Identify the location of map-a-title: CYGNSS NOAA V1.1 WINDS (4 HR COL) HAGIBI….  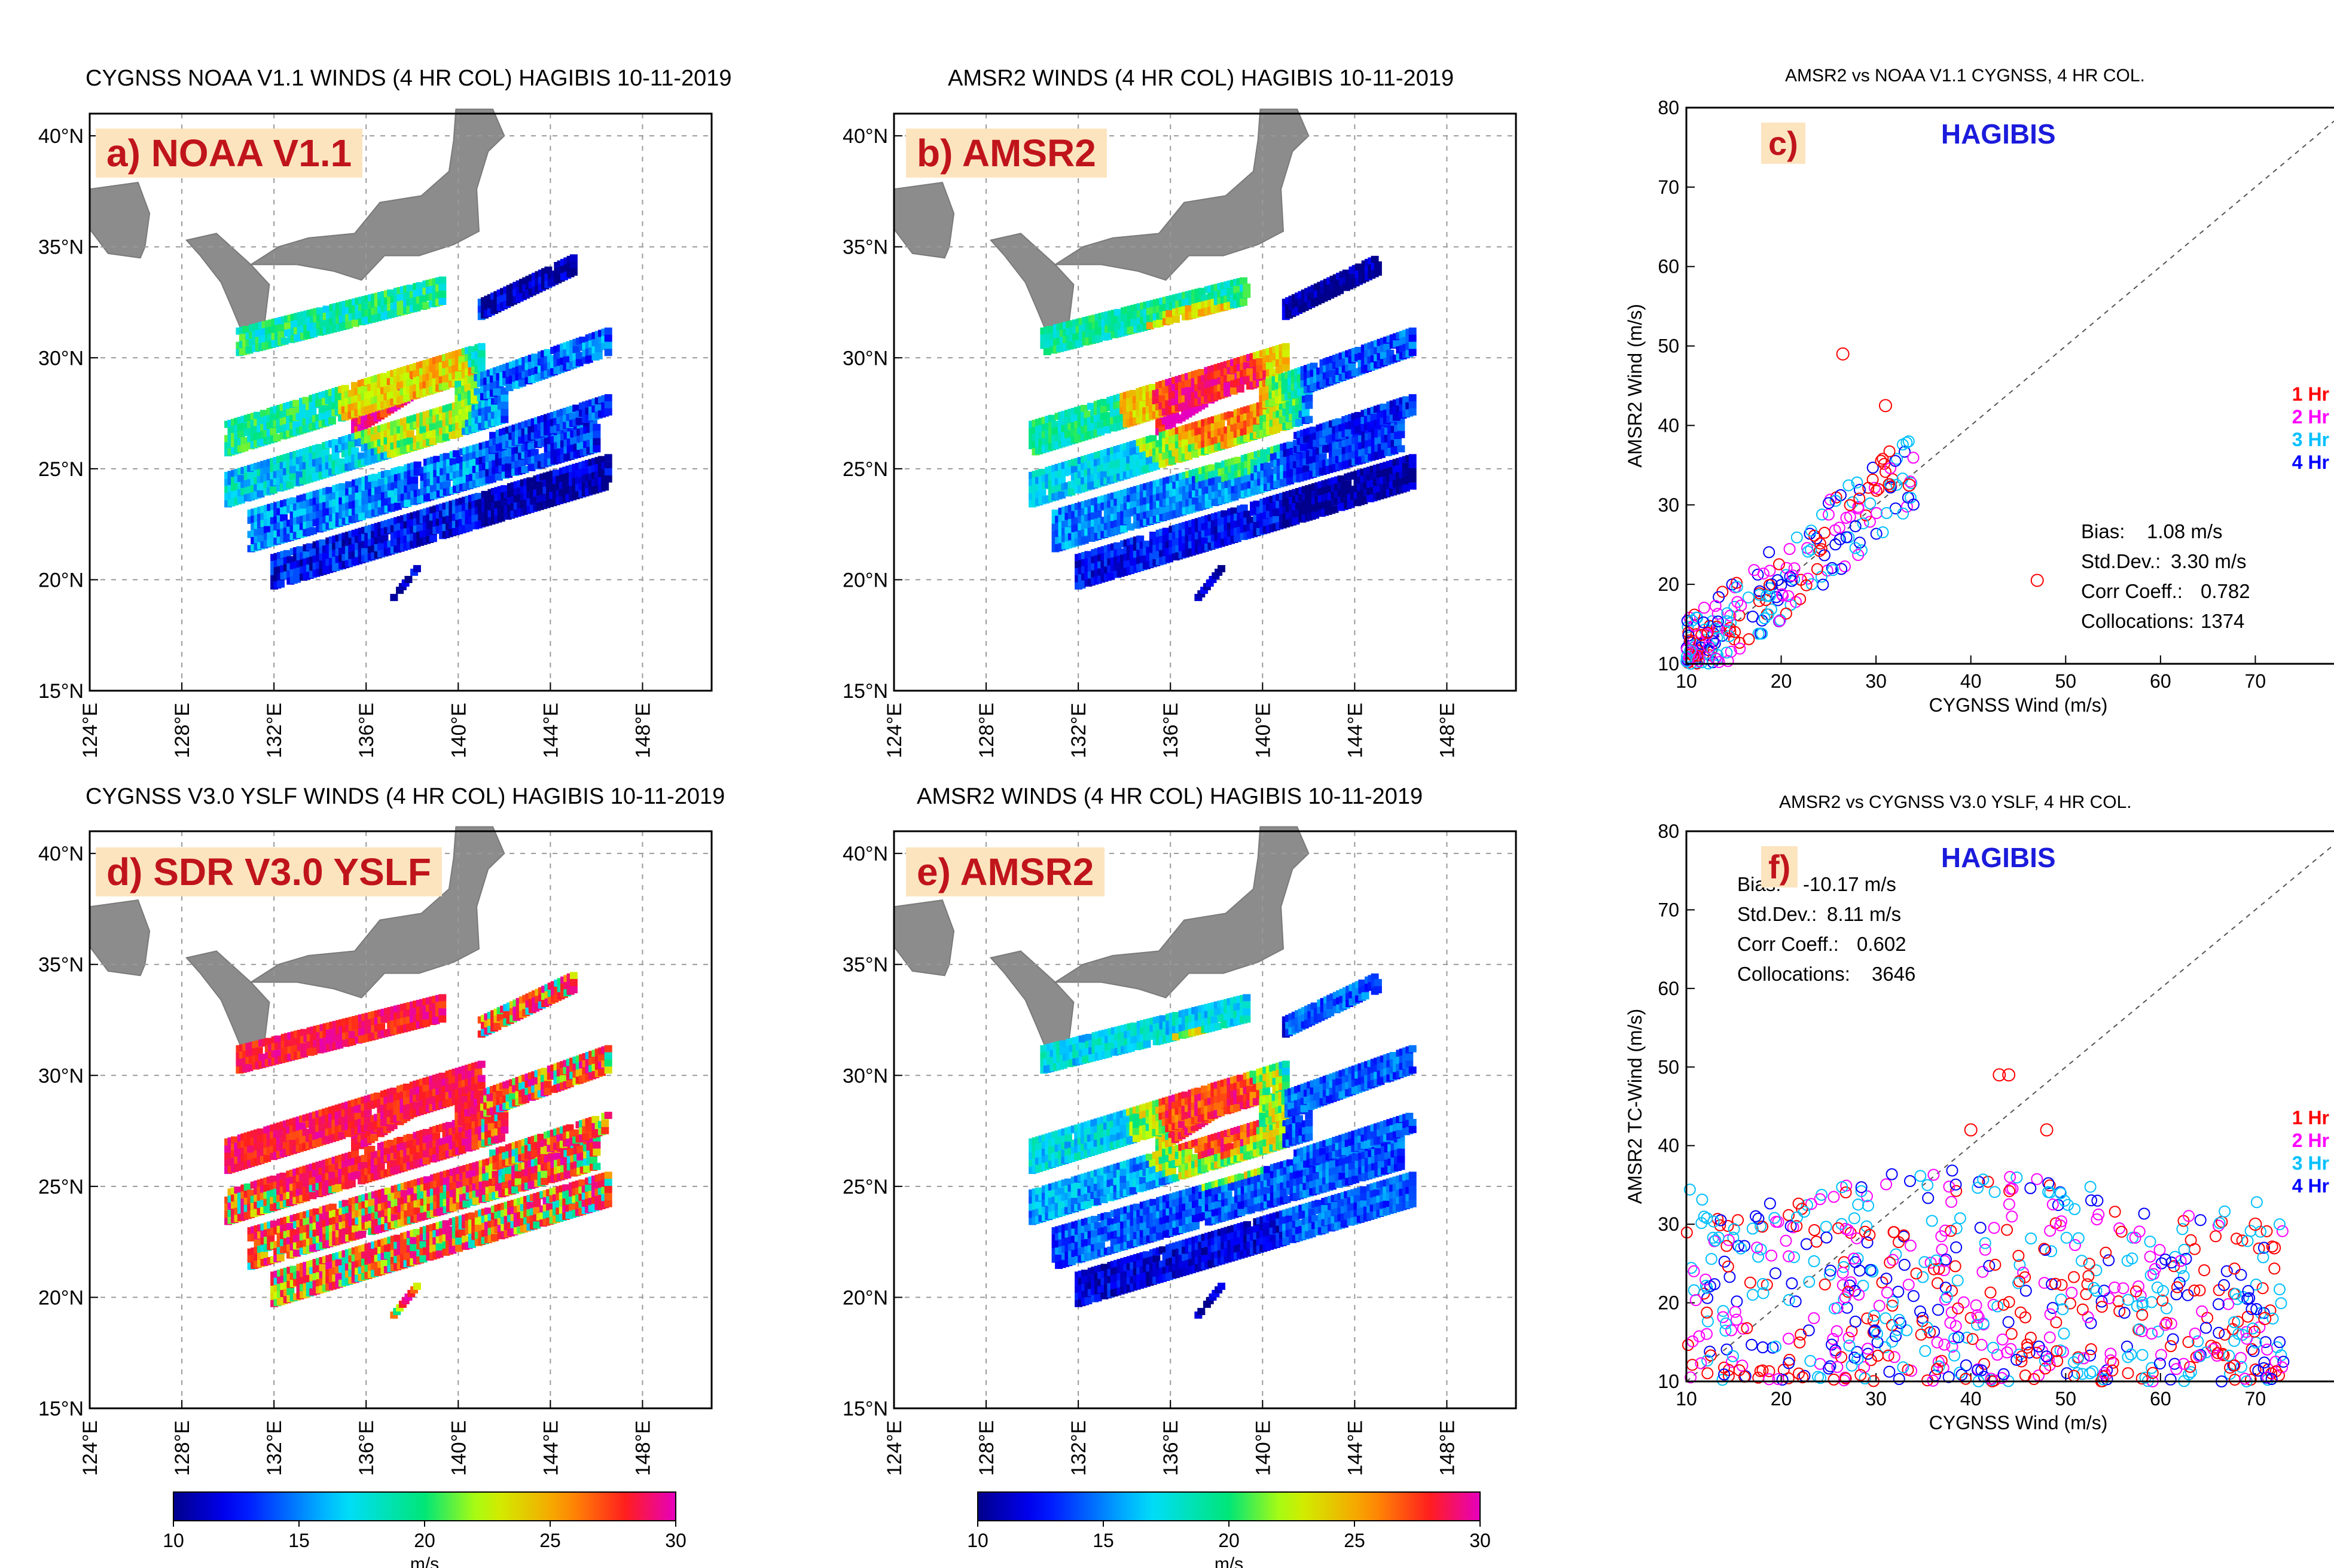
(409, 78).